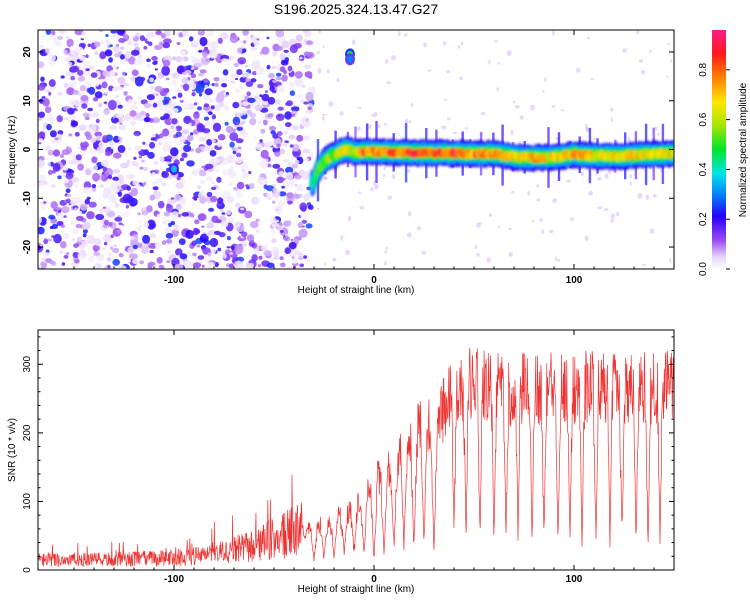  What do you see at coordinates (174, 169) in the screenshot?
I see `hot-spot` at bounding box center [174, 169].